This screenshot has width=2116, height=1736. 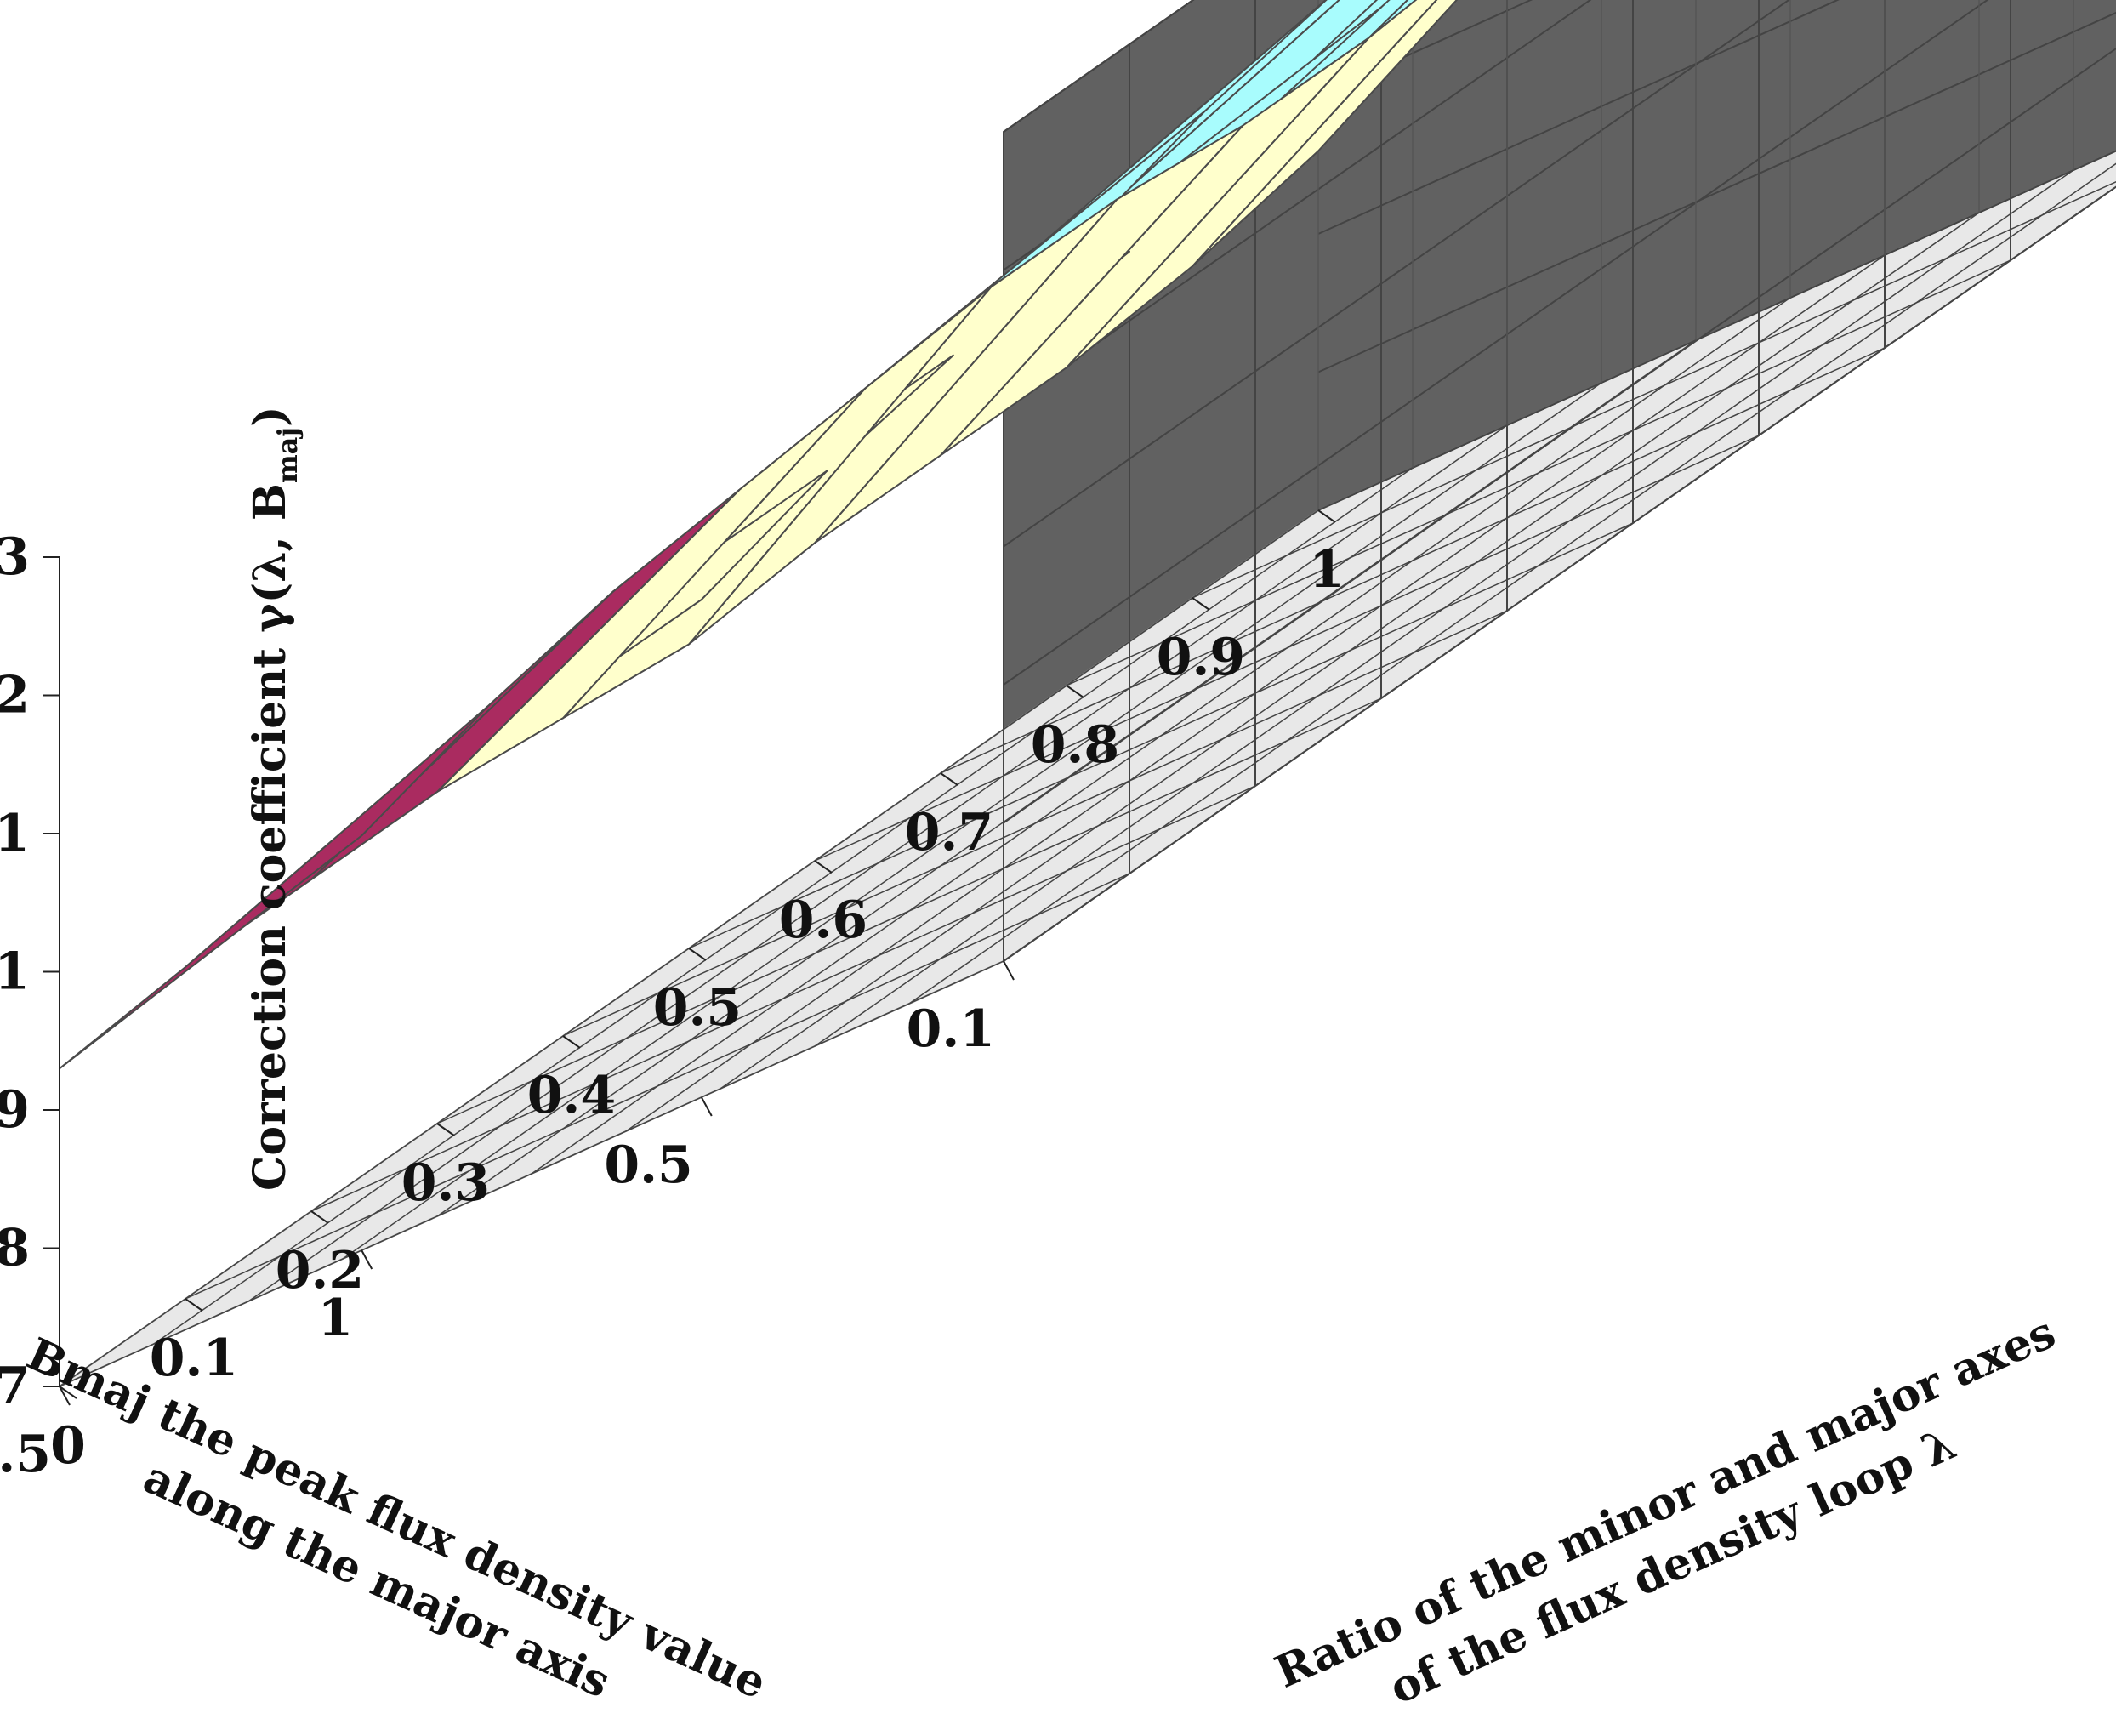 I want to click on z-tick-label: 1.3, so click(x=15, y=557).